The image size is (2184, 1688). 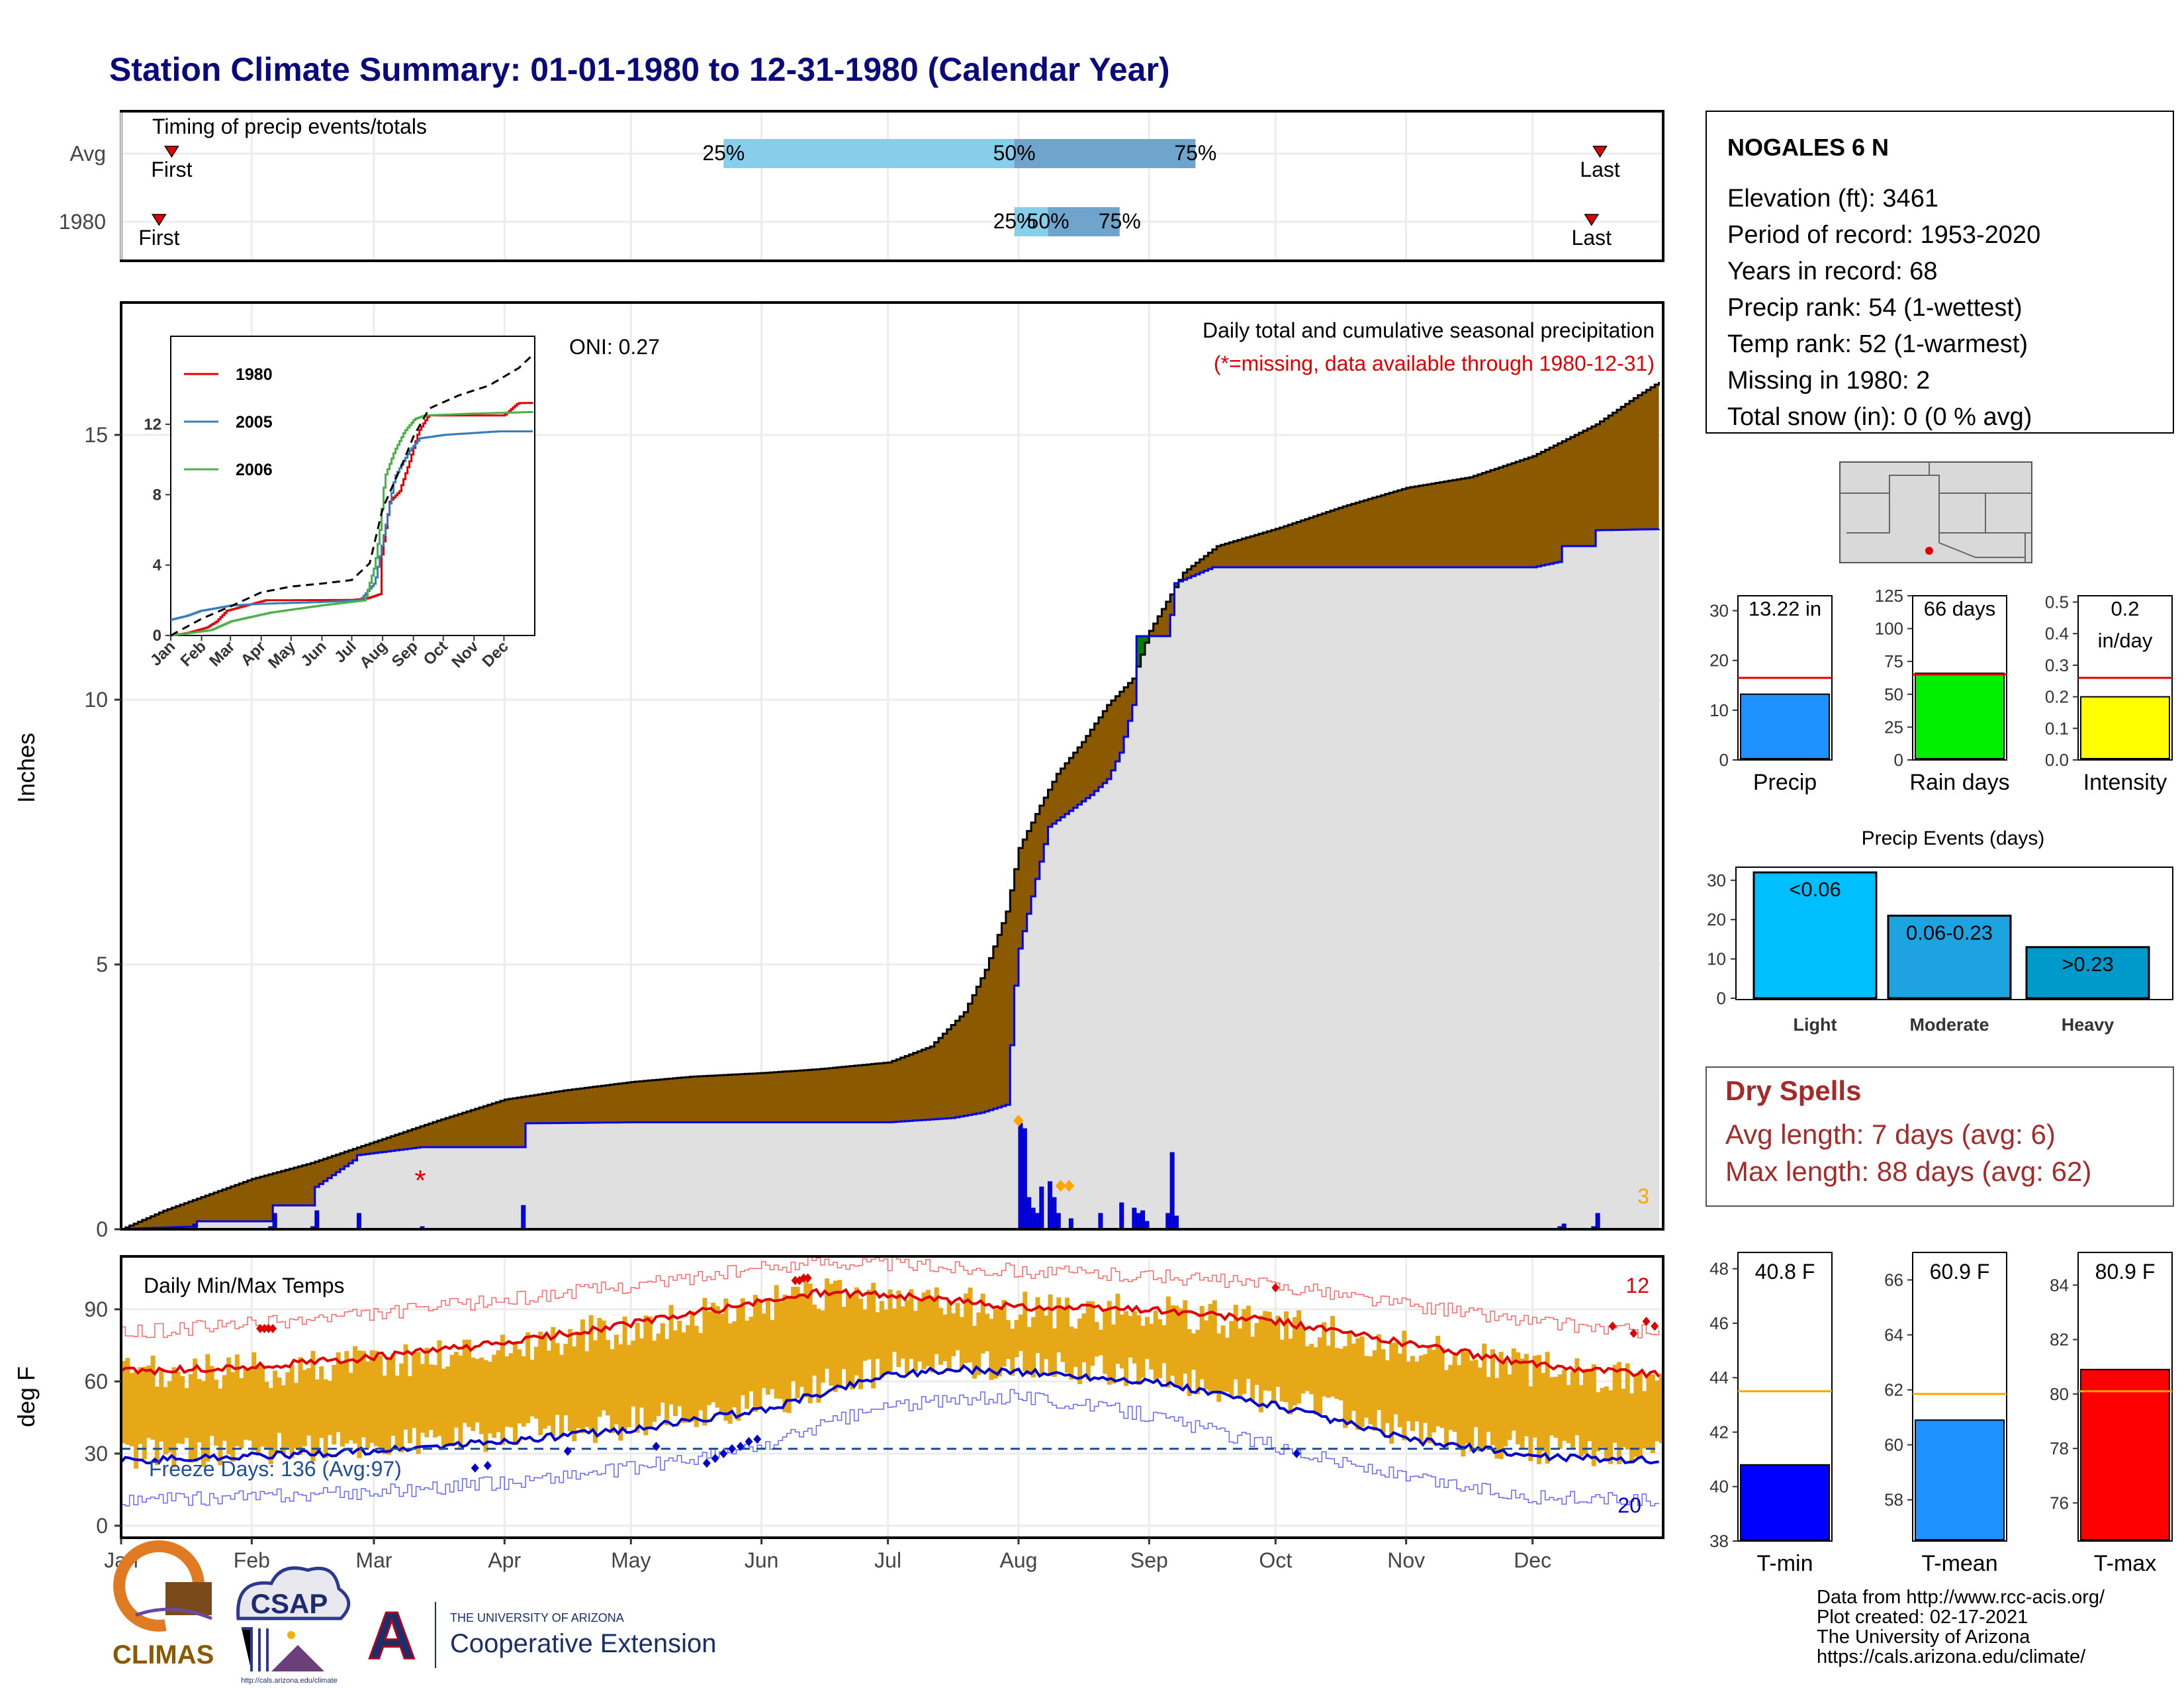 I want to click on timing-last-marker-Avg, so click(x=1600, y=152).